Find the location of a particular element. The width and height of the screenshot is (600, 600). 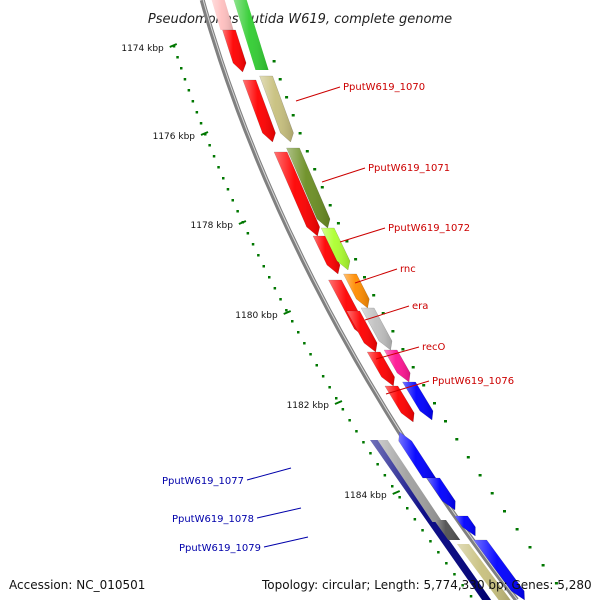

kbp-tick-label: 1174 kbp is located at coordinates (142, 49).